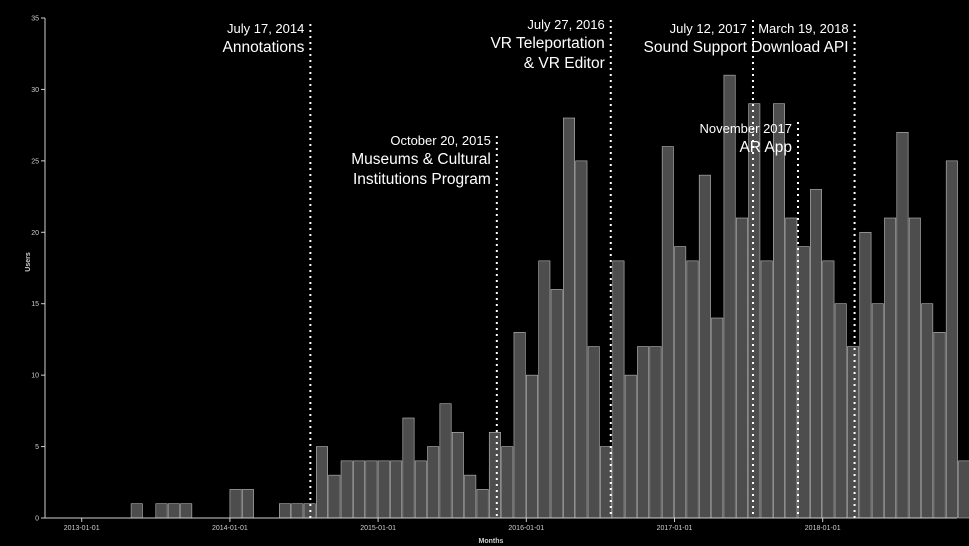  Describe the element at coordinates (491, 541) in the screenshot. I see `x-axis-title: Months` at that location.